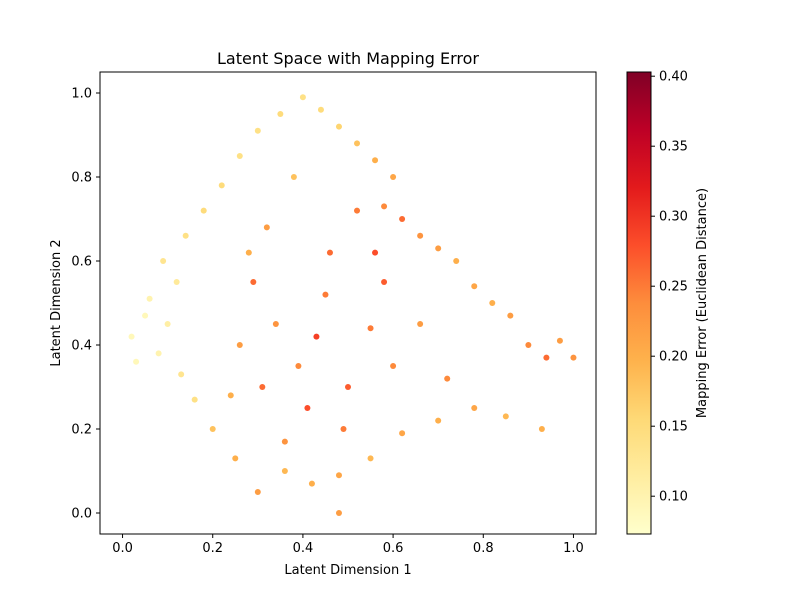 This screenshot has width=800, height=600. What do you see at coordinates (81, 346) in the screenshot?
I see `y-tick-label: 0.4` at bounding box center [81, 346].